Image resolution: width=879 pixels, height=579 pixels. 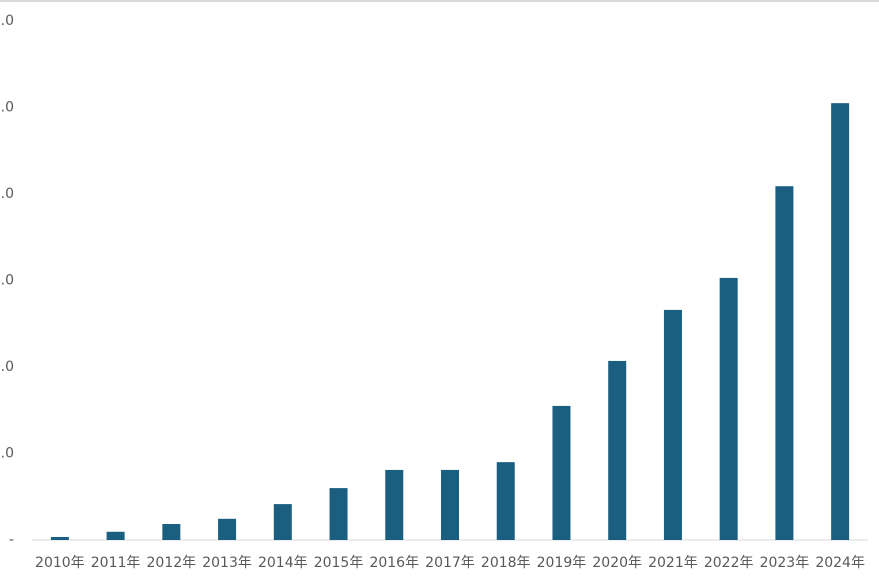 What do you see at coordinates (450, 563) in the screenshot?
I see `x-tick-label: 2017年` at bounding box center [450, 563].